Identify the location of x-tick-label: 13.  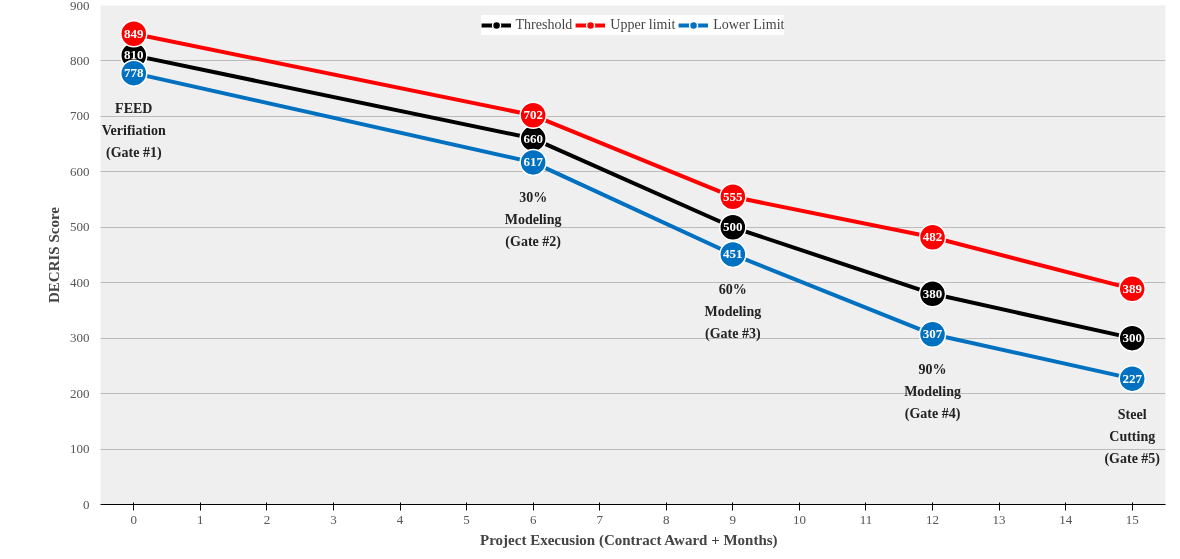
(999, 519).